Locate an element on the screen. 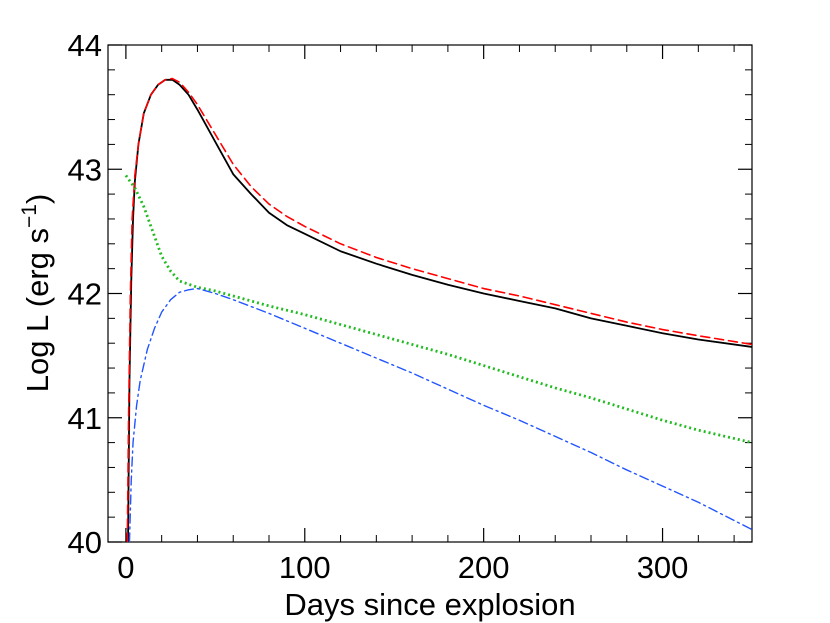 This screenshot has height=623, width=830. x-axis-label: Days since explosion is located at coordinates (429, 604).